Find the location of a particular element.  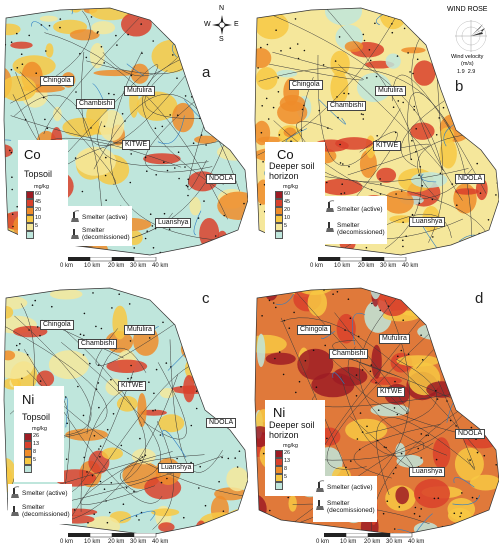

city-label-ndola: NDOLA is located at coordinates (221, 179).